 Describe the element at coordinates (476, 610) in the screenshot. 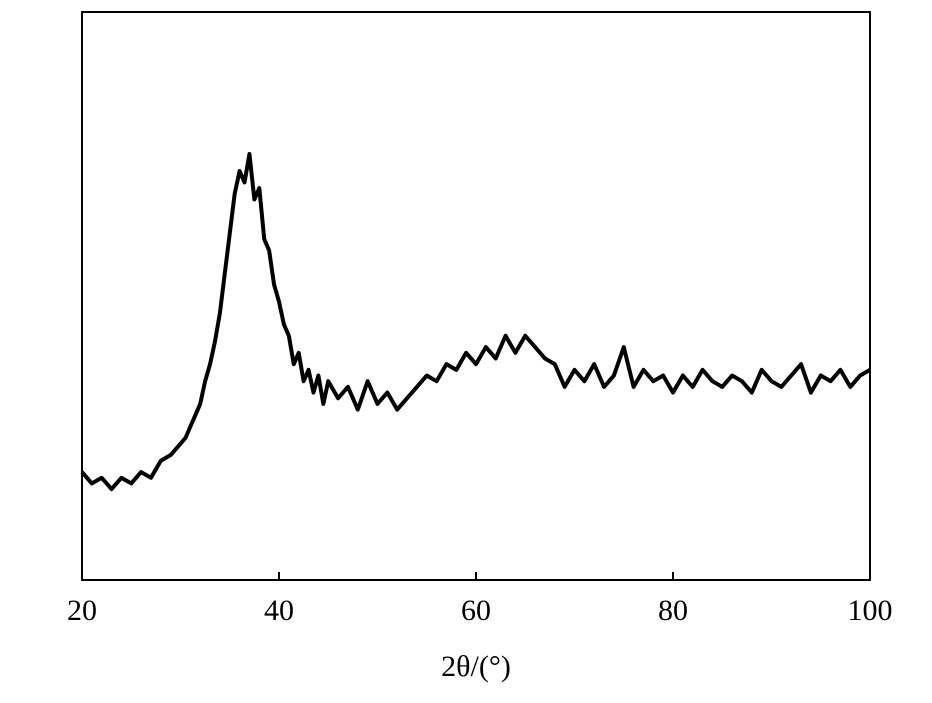

I see `x-tick-label: 60` at that location.